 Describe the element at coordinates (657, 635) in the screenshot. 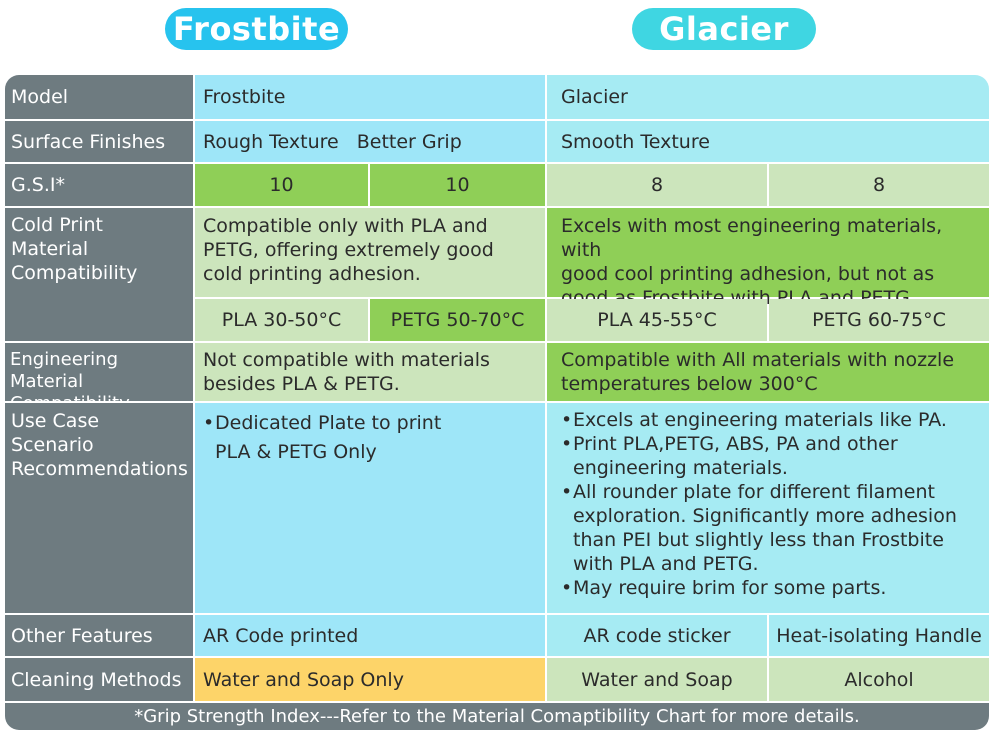

I see `other-glacier-sticker: AR code sticker` at that location.